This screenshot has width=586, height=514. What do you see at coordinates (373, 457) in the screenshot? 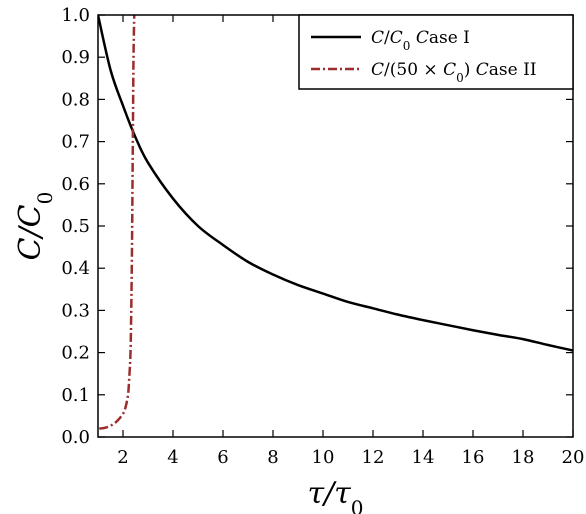
I see `x-tick-label: 12` at bounding box center [373, 457].